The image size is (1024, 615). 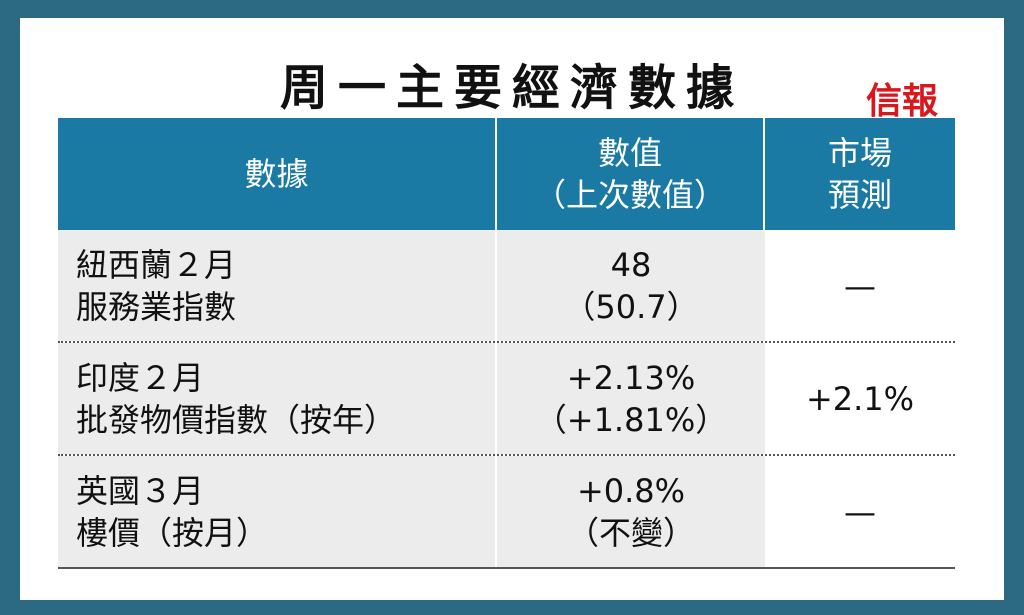 What do you see at coordinates (140, 377) in the screenshot?
I see `cell-text: 印度２月` at bounding box center [140, 377].